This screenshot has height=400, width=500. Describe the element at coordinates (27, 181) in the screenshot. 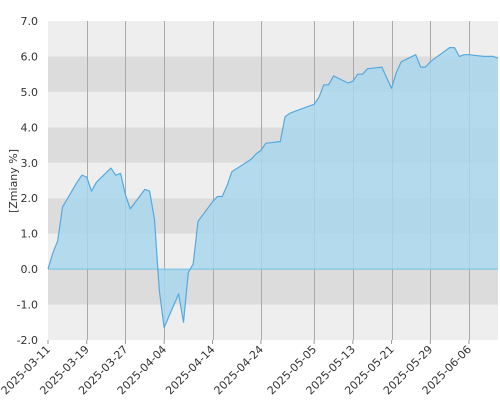

I see `y-axis-ticks: 7.0 6.0 5.0 4.0 3.0 2.0 1.0 0.0 -1.0 -2.0` at that location.